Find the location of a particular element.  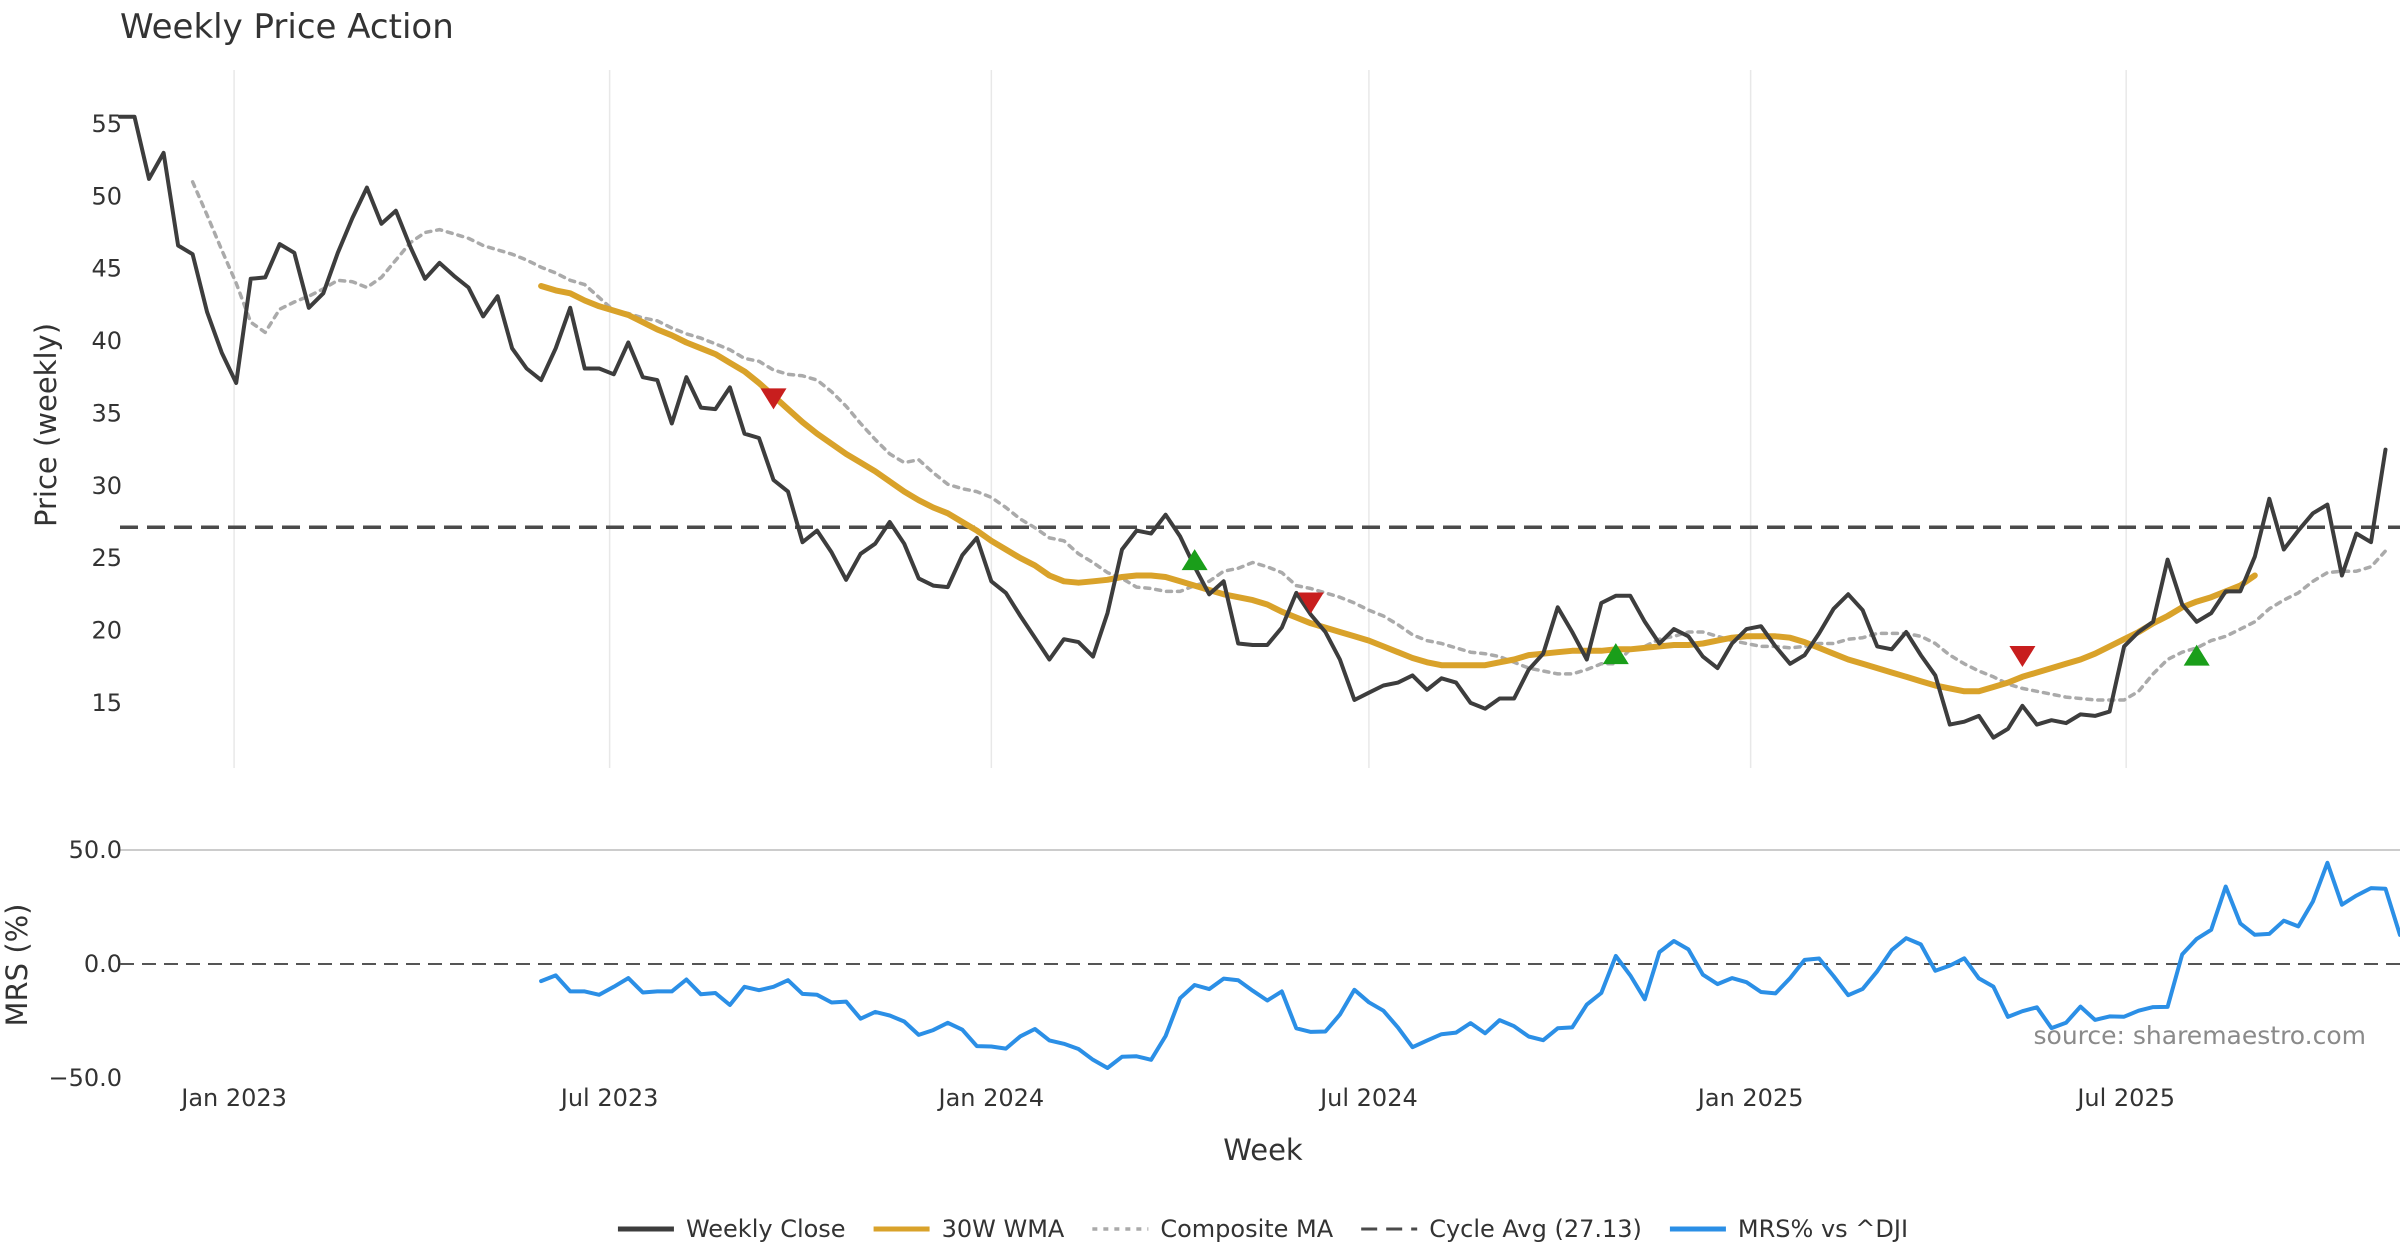

x-tick-label-3: Jul 2024 is located at coordinates (1368, 1098).